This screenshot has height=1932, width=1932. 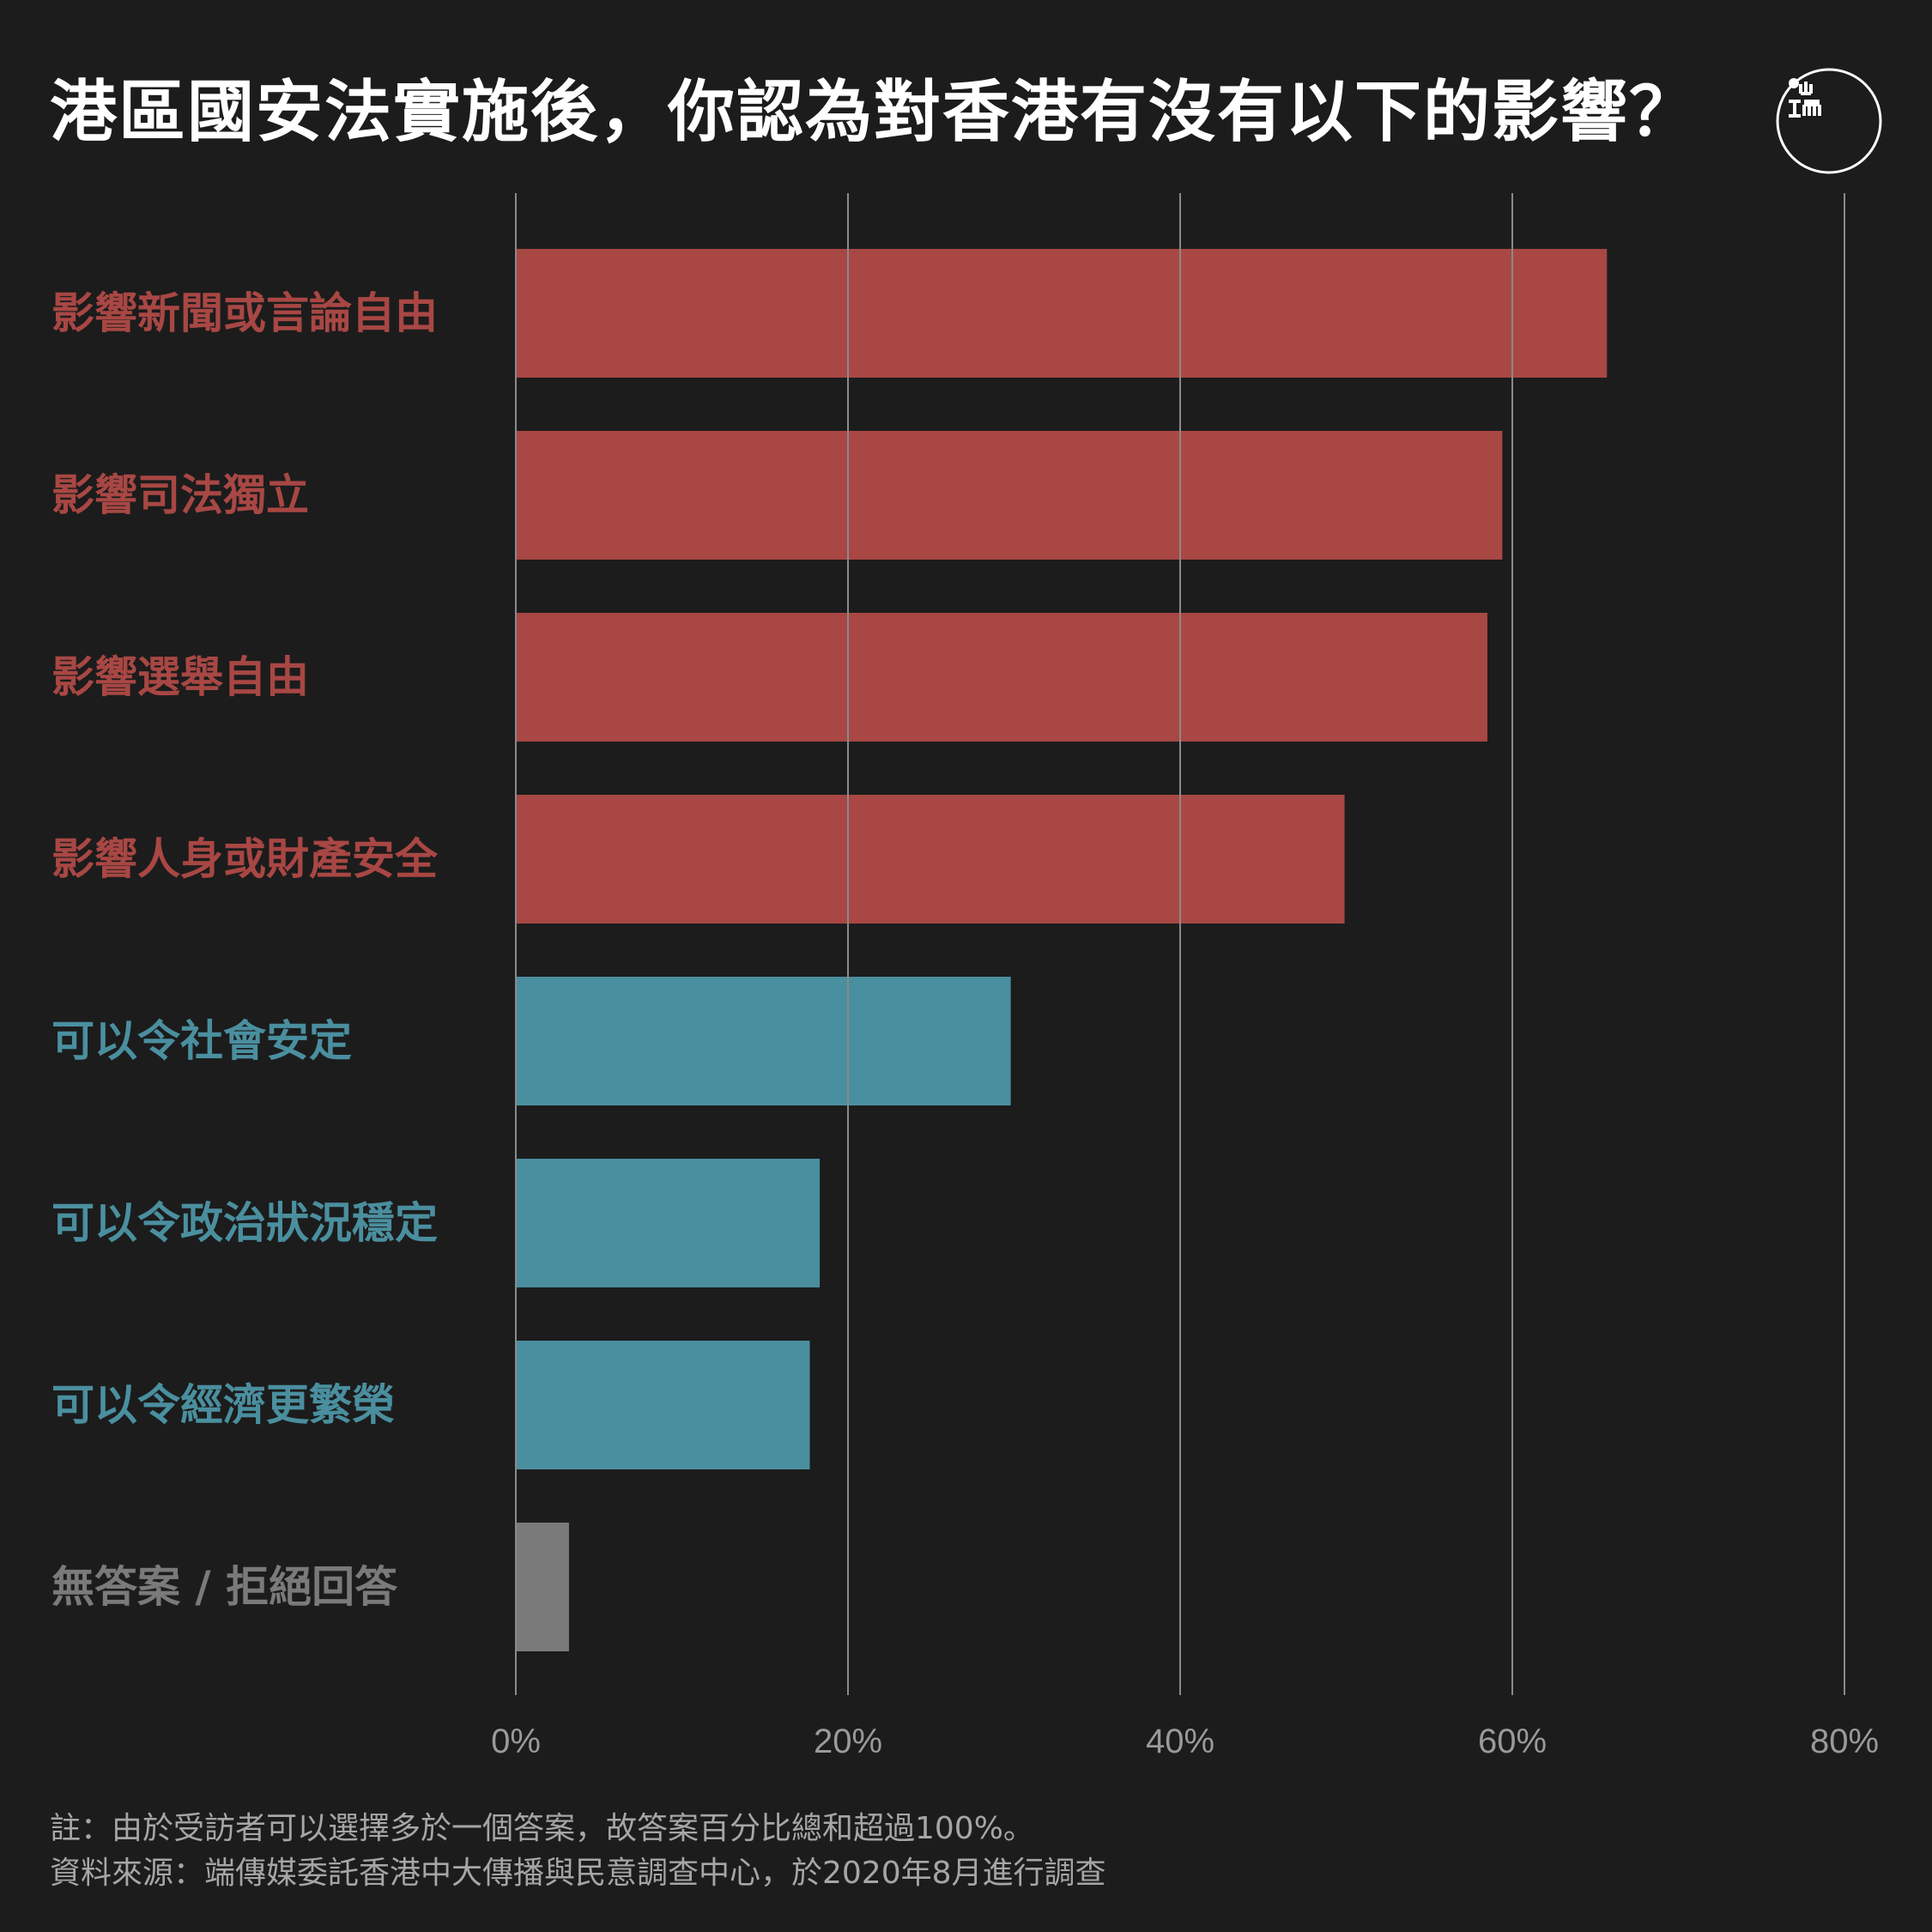 What do you see at coordinates (245, 859) in the screenshot?
I see `category-label-3: 影響人身或財產安全` at bounding box center [245, 859].